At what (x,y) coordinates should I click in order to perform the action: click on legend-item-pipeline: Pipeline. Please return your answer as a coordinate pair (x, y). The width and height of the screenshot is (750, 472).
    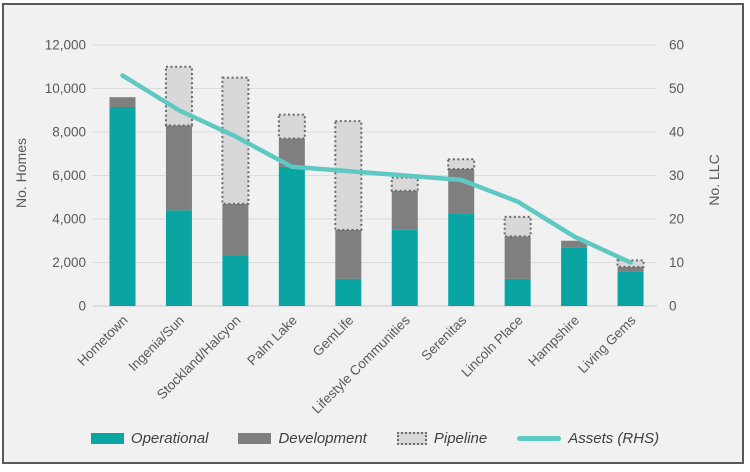
    Looking at the image, I should click on (442, 438).